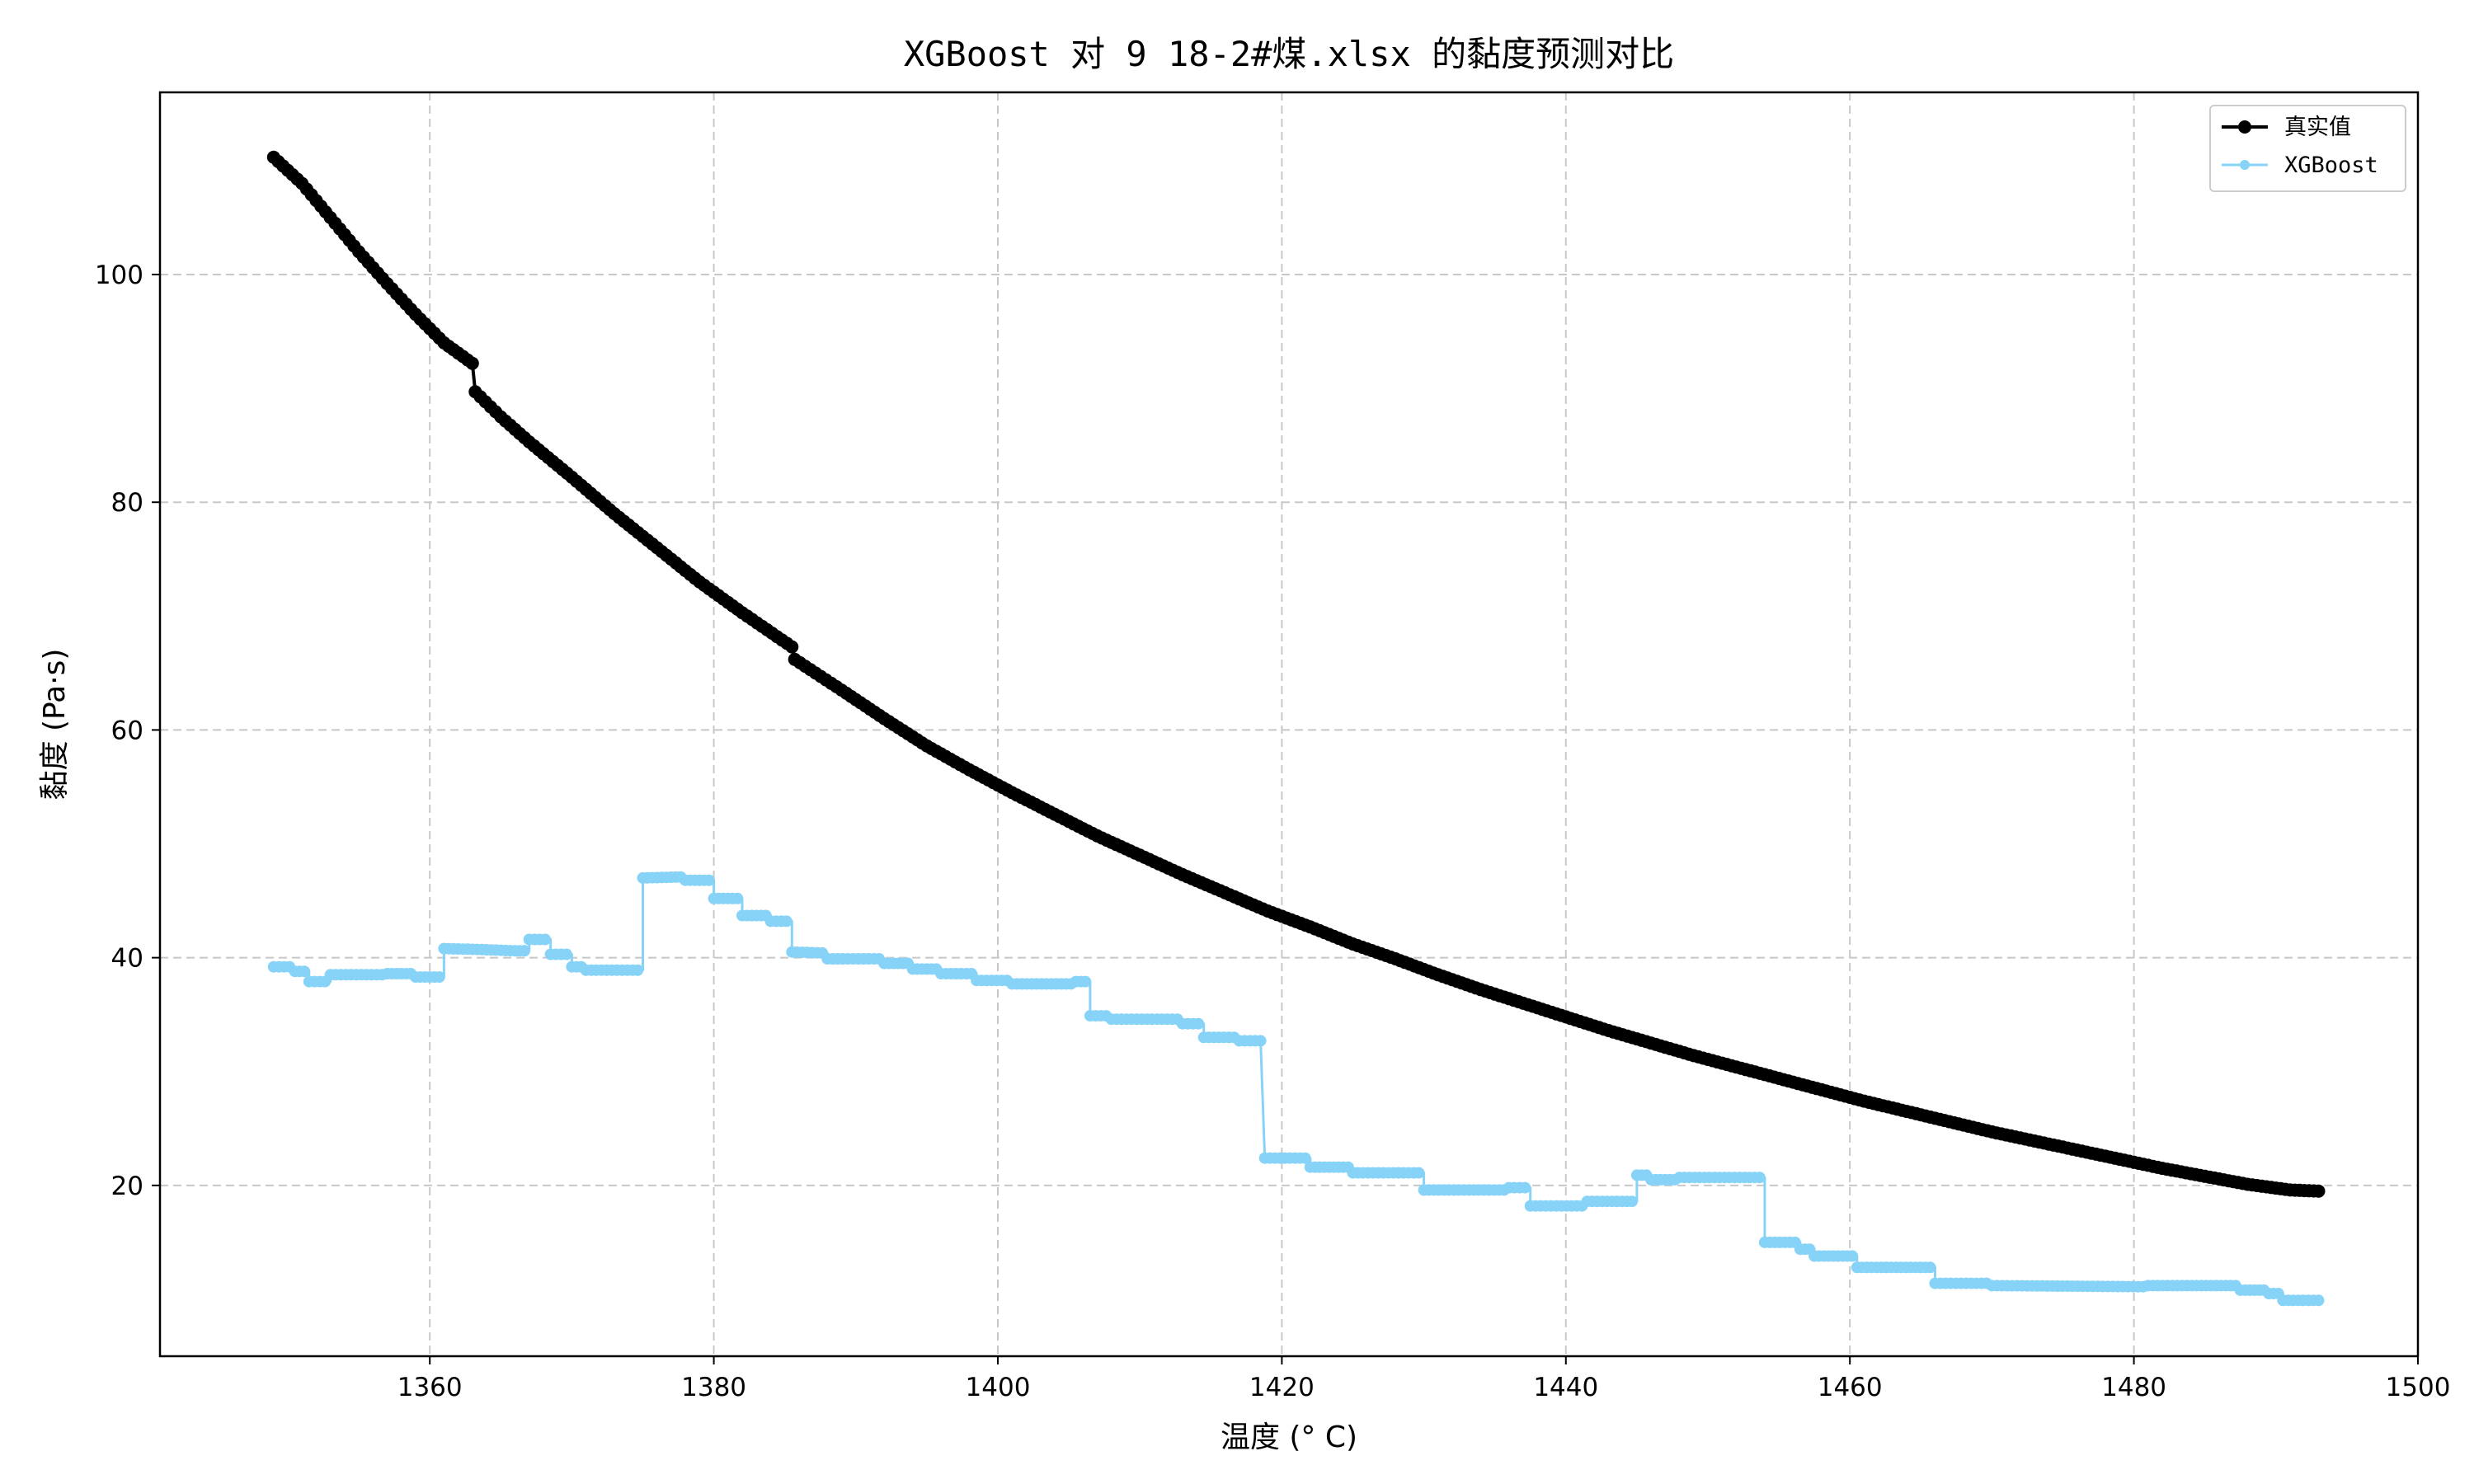  What do you see at coordinates (1282, 1387) in the screenshot?
I see `x-tick-label: 1420` at bounding box center [1282, 1387].